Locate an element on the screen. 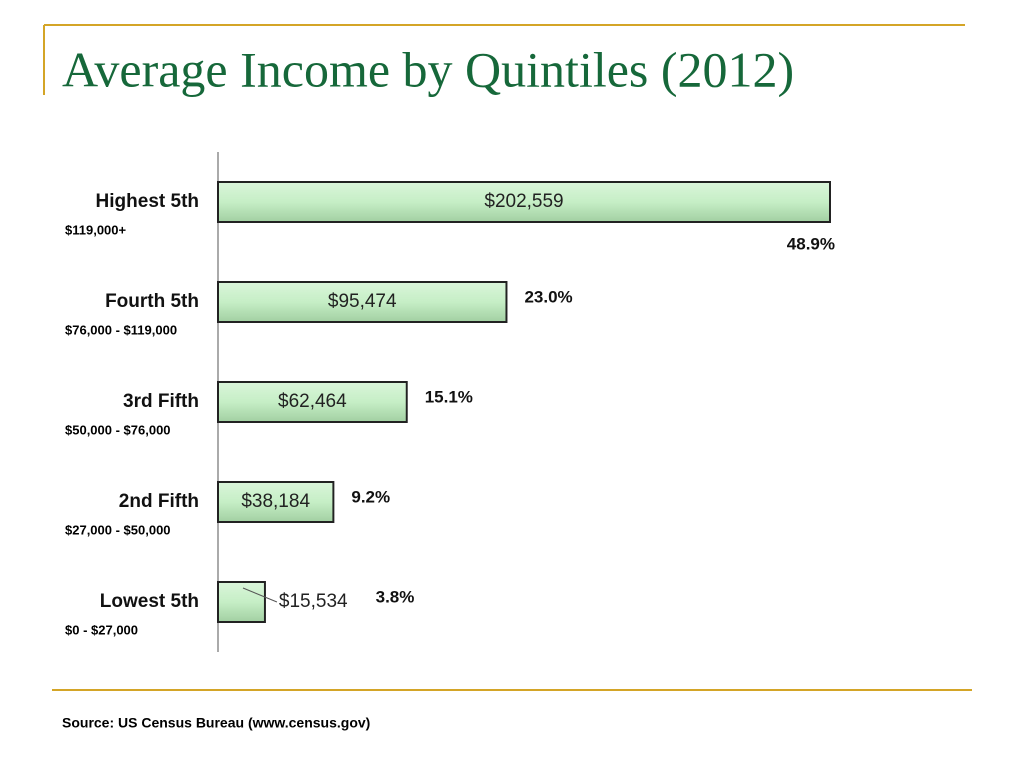 The image size is (1024, 768). value-label: $15,534 is located at coordinates (313, 601).